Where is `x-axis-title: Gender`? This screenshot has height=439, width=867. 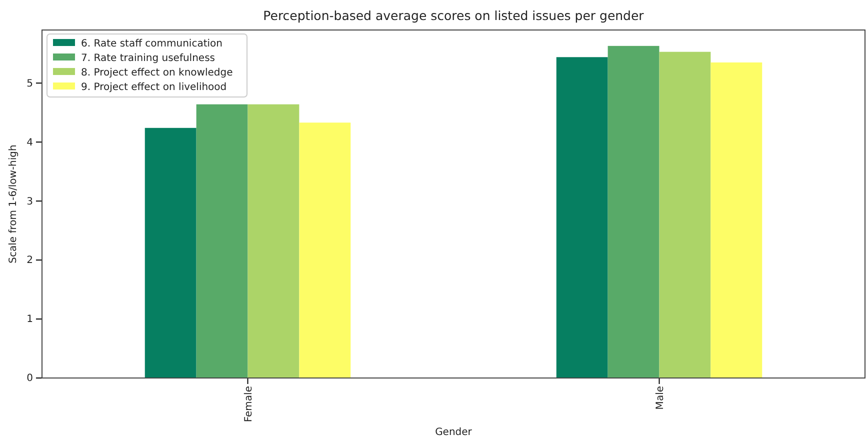
x-axis-title: Gender is located at coordinates (454, 432).